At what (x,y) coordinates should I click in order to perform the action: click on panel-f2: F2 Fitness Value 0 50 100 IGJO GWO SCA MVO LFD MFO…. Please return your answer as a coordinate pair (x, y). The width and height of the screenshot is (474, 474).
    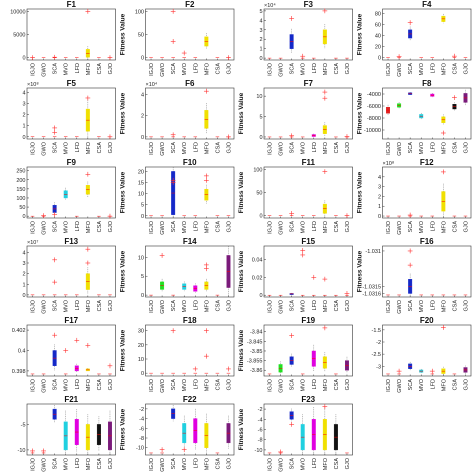
    Looking at the image, I should click on (177, 38).